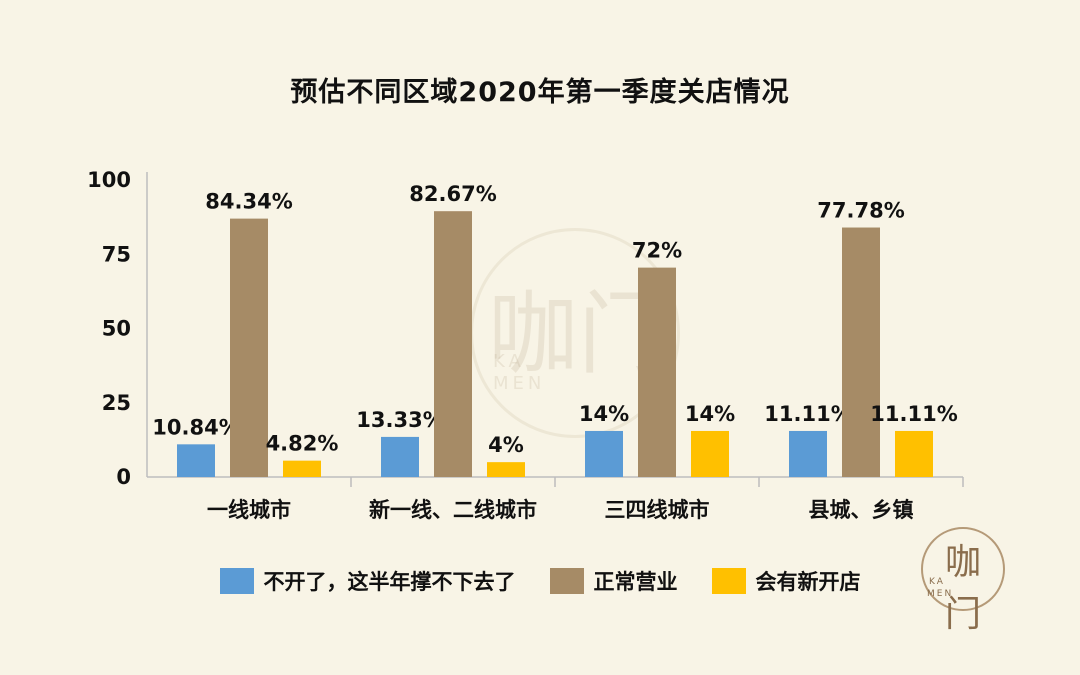 This screenshot has height=675, width=1080. Describe the element at coordinates (962, 588) in the screenshot. I see `logo-glyph: 咖门` at that location.